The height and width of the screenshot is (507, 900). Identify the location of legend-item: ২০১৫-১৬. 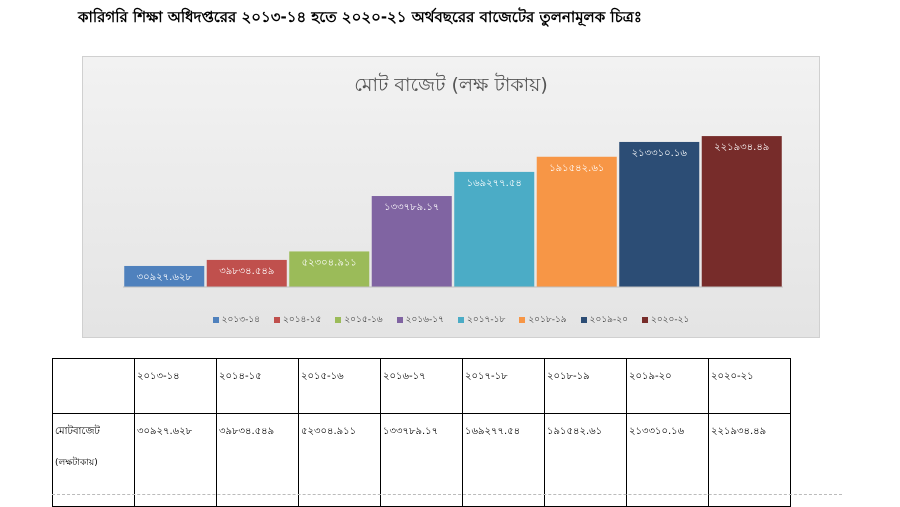
(359, 319).